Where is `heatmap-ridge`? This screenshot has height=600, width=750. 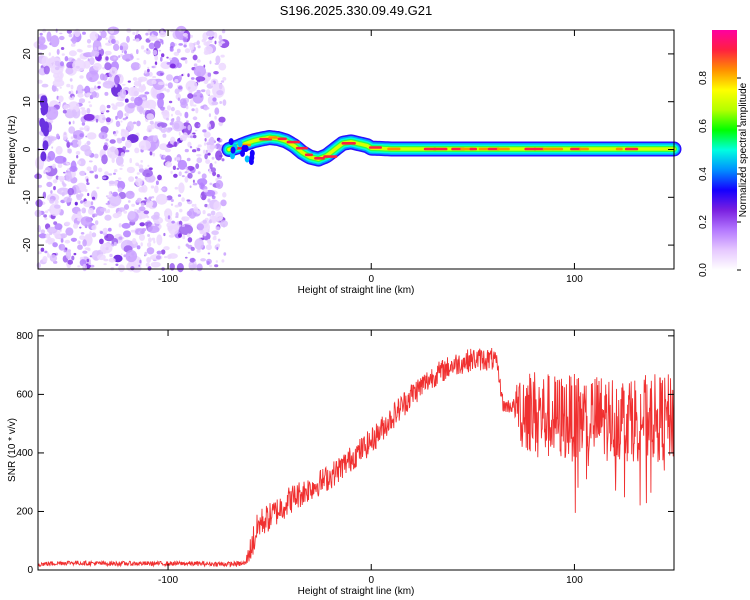 heatmap-ridge is located at coordinates (451, 148).